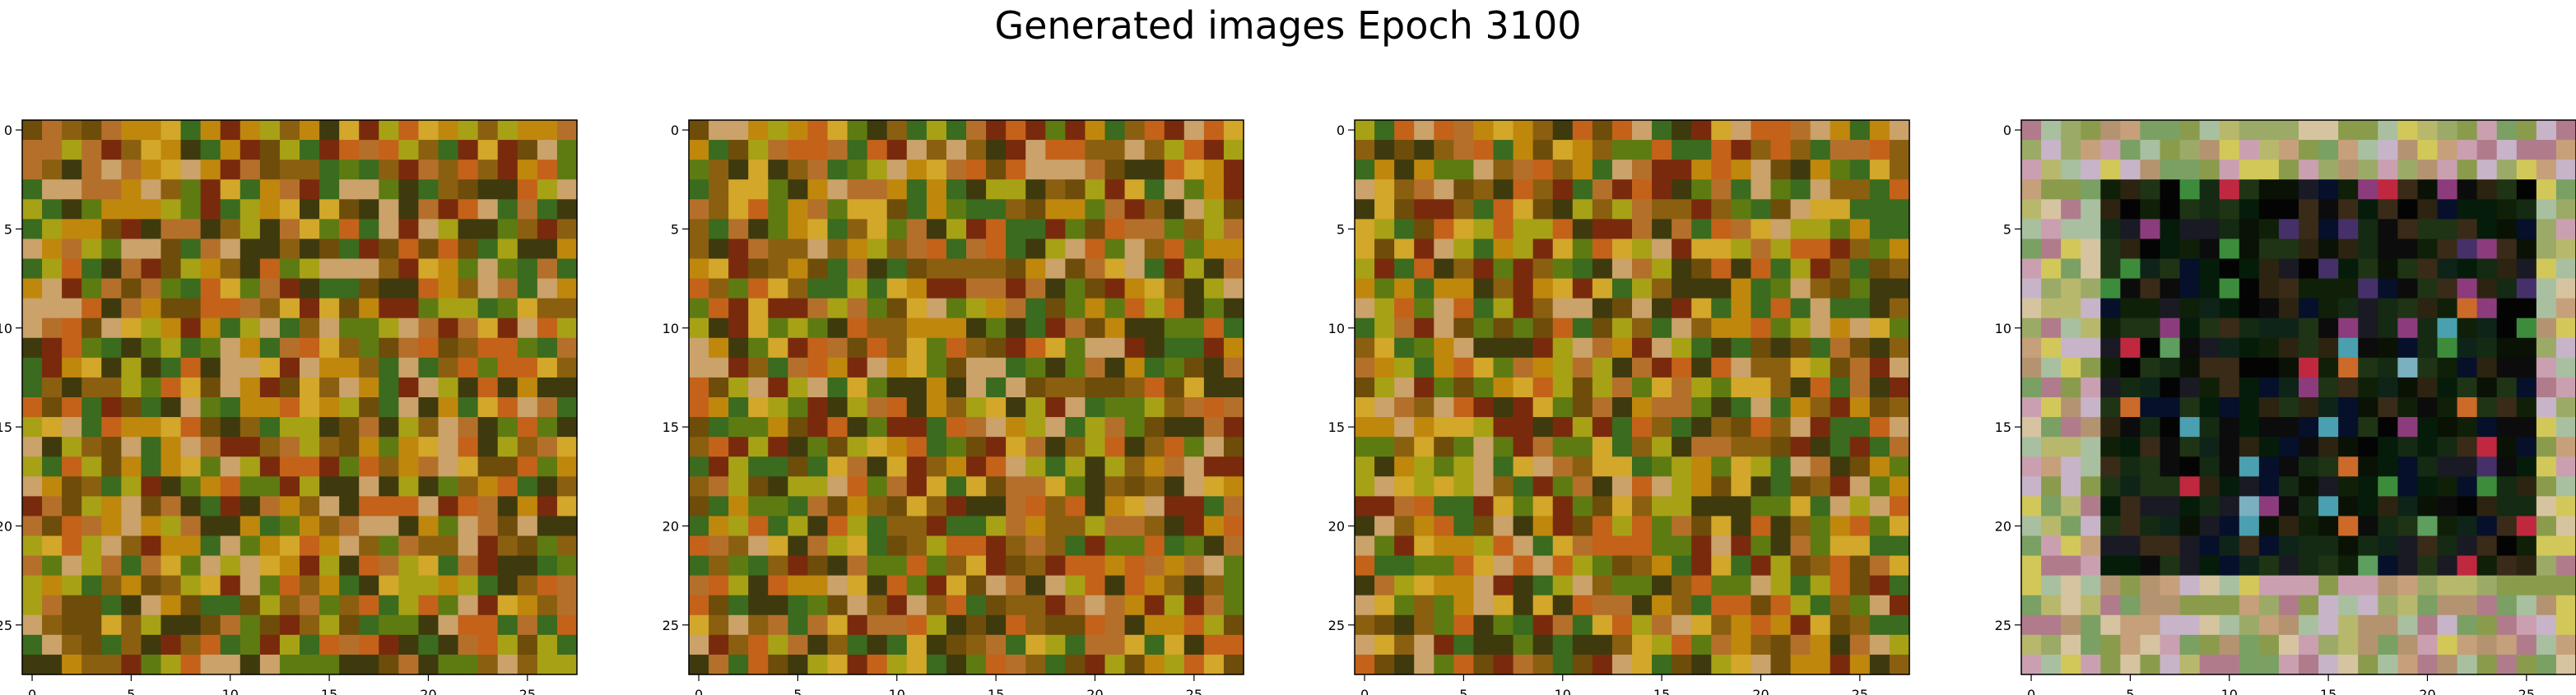 The height and width of the screenshot is (695, 2576). Describe the element at coordinates (6, 625) in the screenshot. I see `y-tick-label: 25` at that location.